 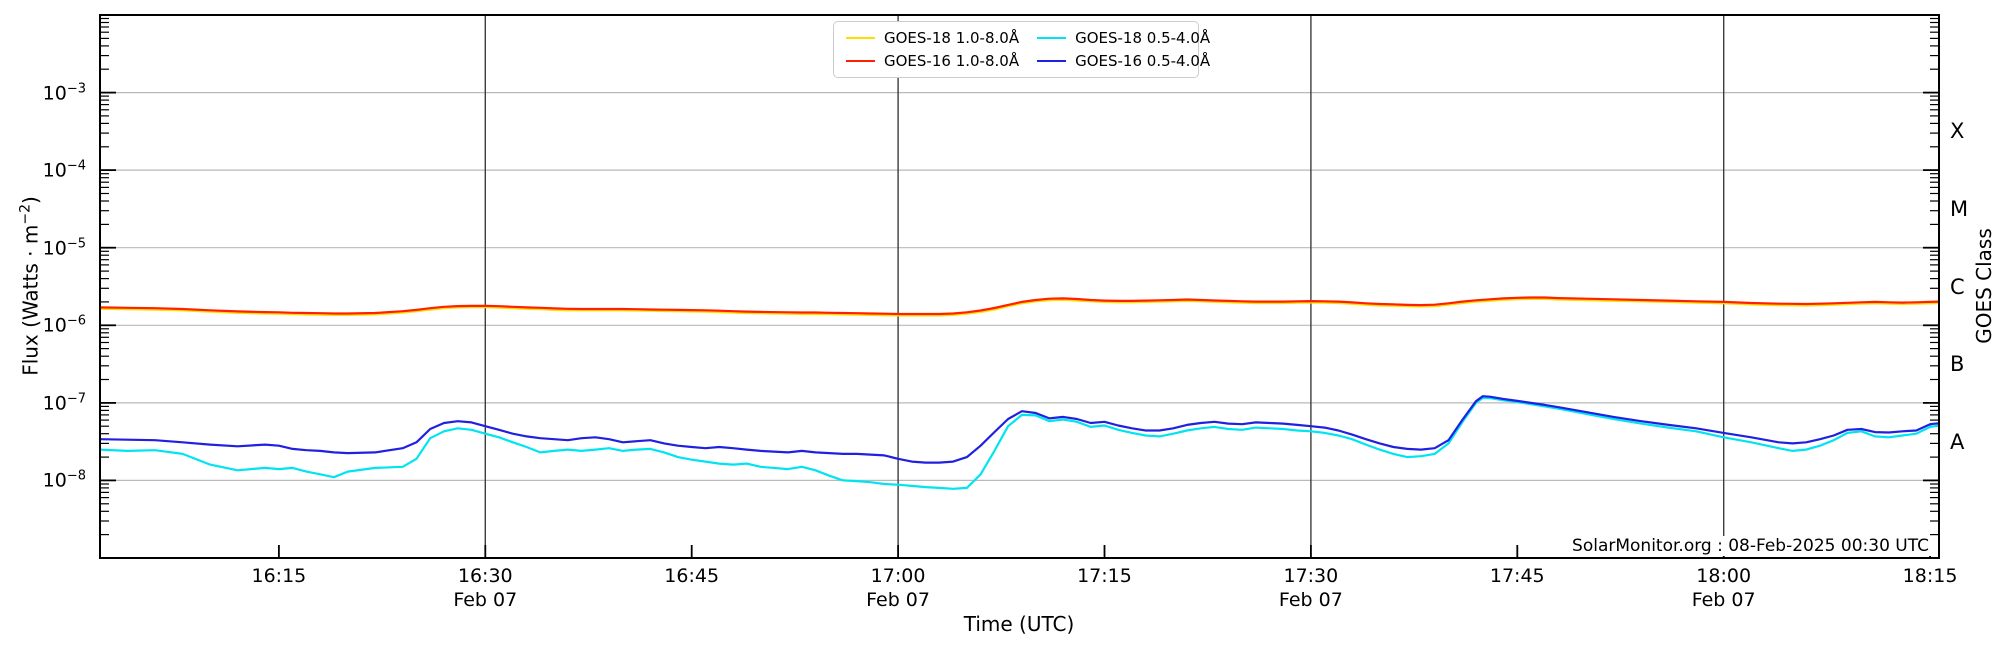 What do you see at coordinates (485, 588) in the screenshot?
I see `x-tick-1630: 16:30 Feb 07` at bounding box center [485, 588].